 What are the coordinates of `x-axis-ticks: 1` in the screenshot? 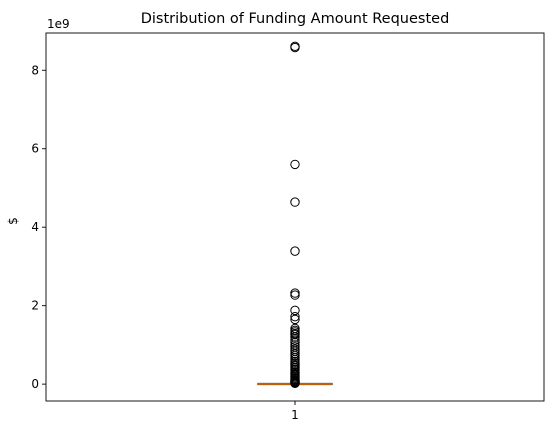 It's located at (295, 411).